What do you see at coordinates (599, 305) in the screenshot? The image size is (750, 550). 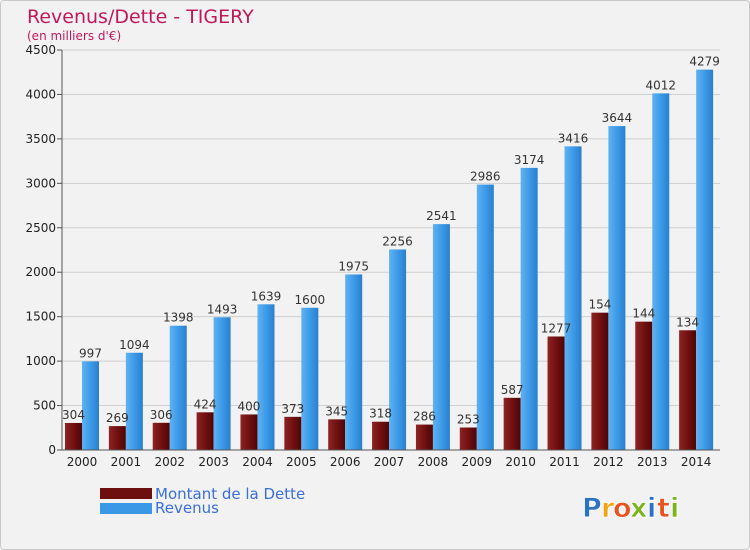 I see `data-label-dette-2012: 154` at bounding box center [599, 305].